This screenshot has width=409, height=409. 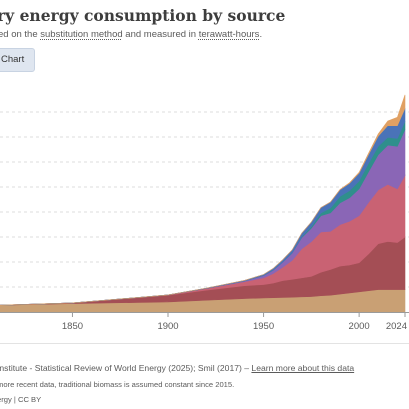 What do you see at coordinates (303, 368) in the screenshot?
I see `learn-more-link: Learn more about this data` at bounding box center [303, 368].